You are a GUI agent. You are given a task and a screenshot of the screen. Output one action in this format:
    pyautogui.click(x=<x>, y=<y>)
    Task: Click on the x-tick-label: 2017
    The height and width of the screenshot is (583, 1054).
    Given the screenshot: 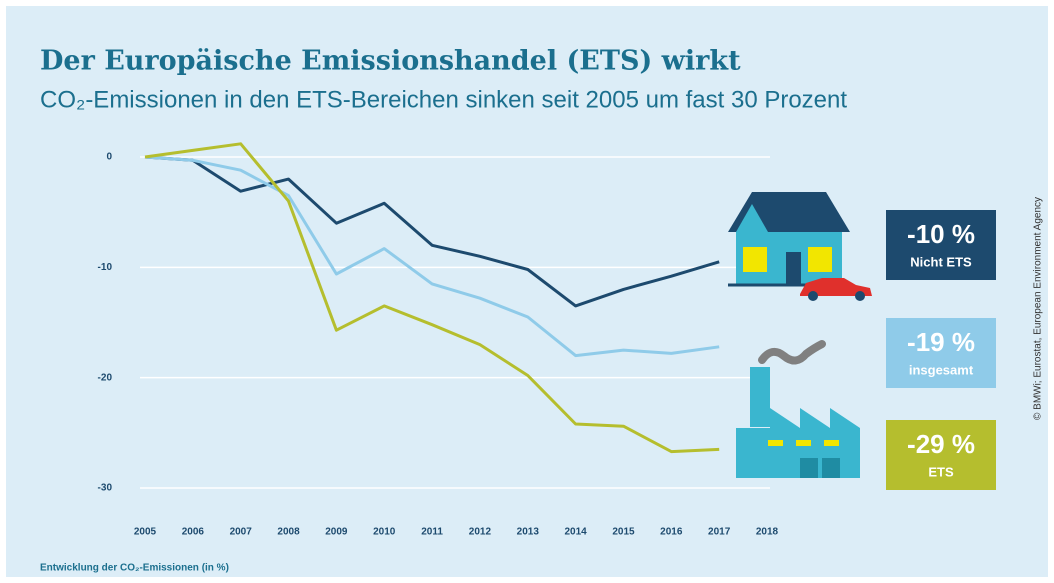 What is the action you would take?
    pyautogui.click(x=719, y=532)
    